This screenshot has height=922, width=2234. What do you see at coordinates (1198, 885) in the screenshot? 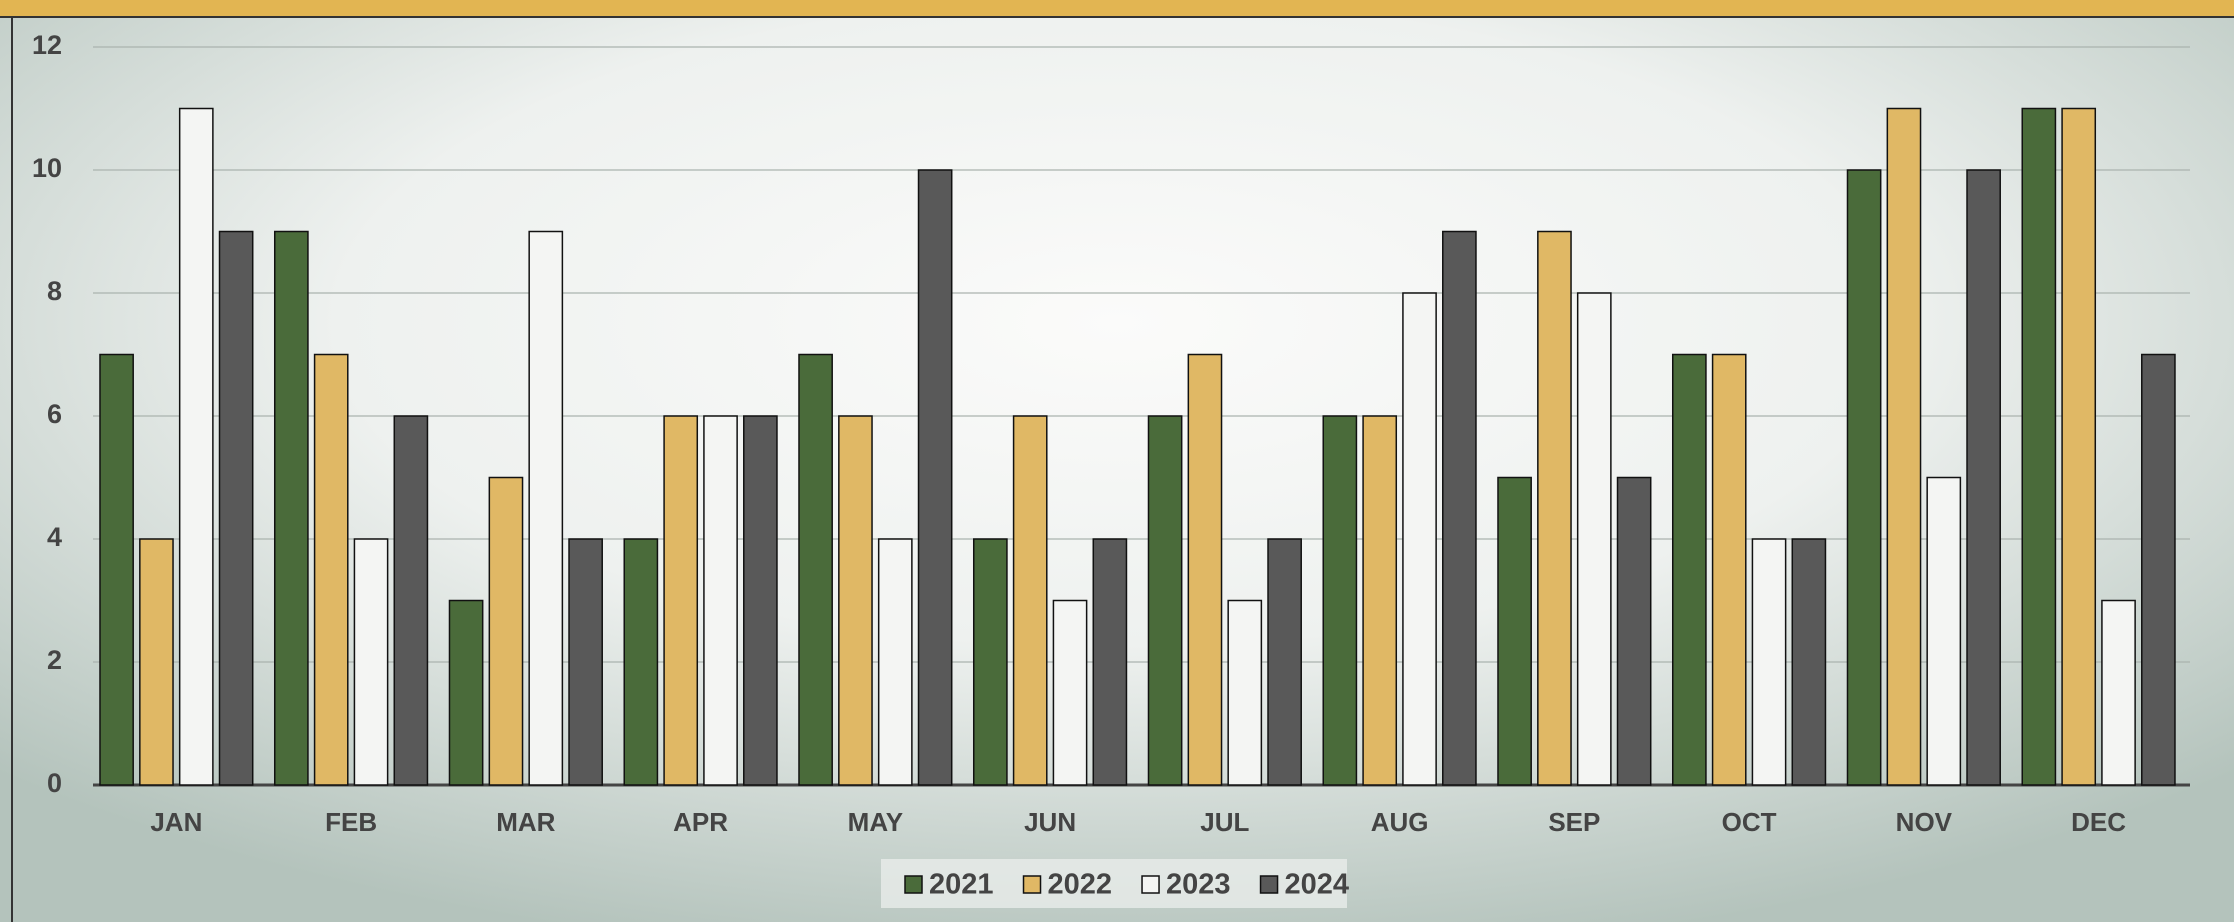
I see `legend-label: 2023` at bounding box center [1198, 885].